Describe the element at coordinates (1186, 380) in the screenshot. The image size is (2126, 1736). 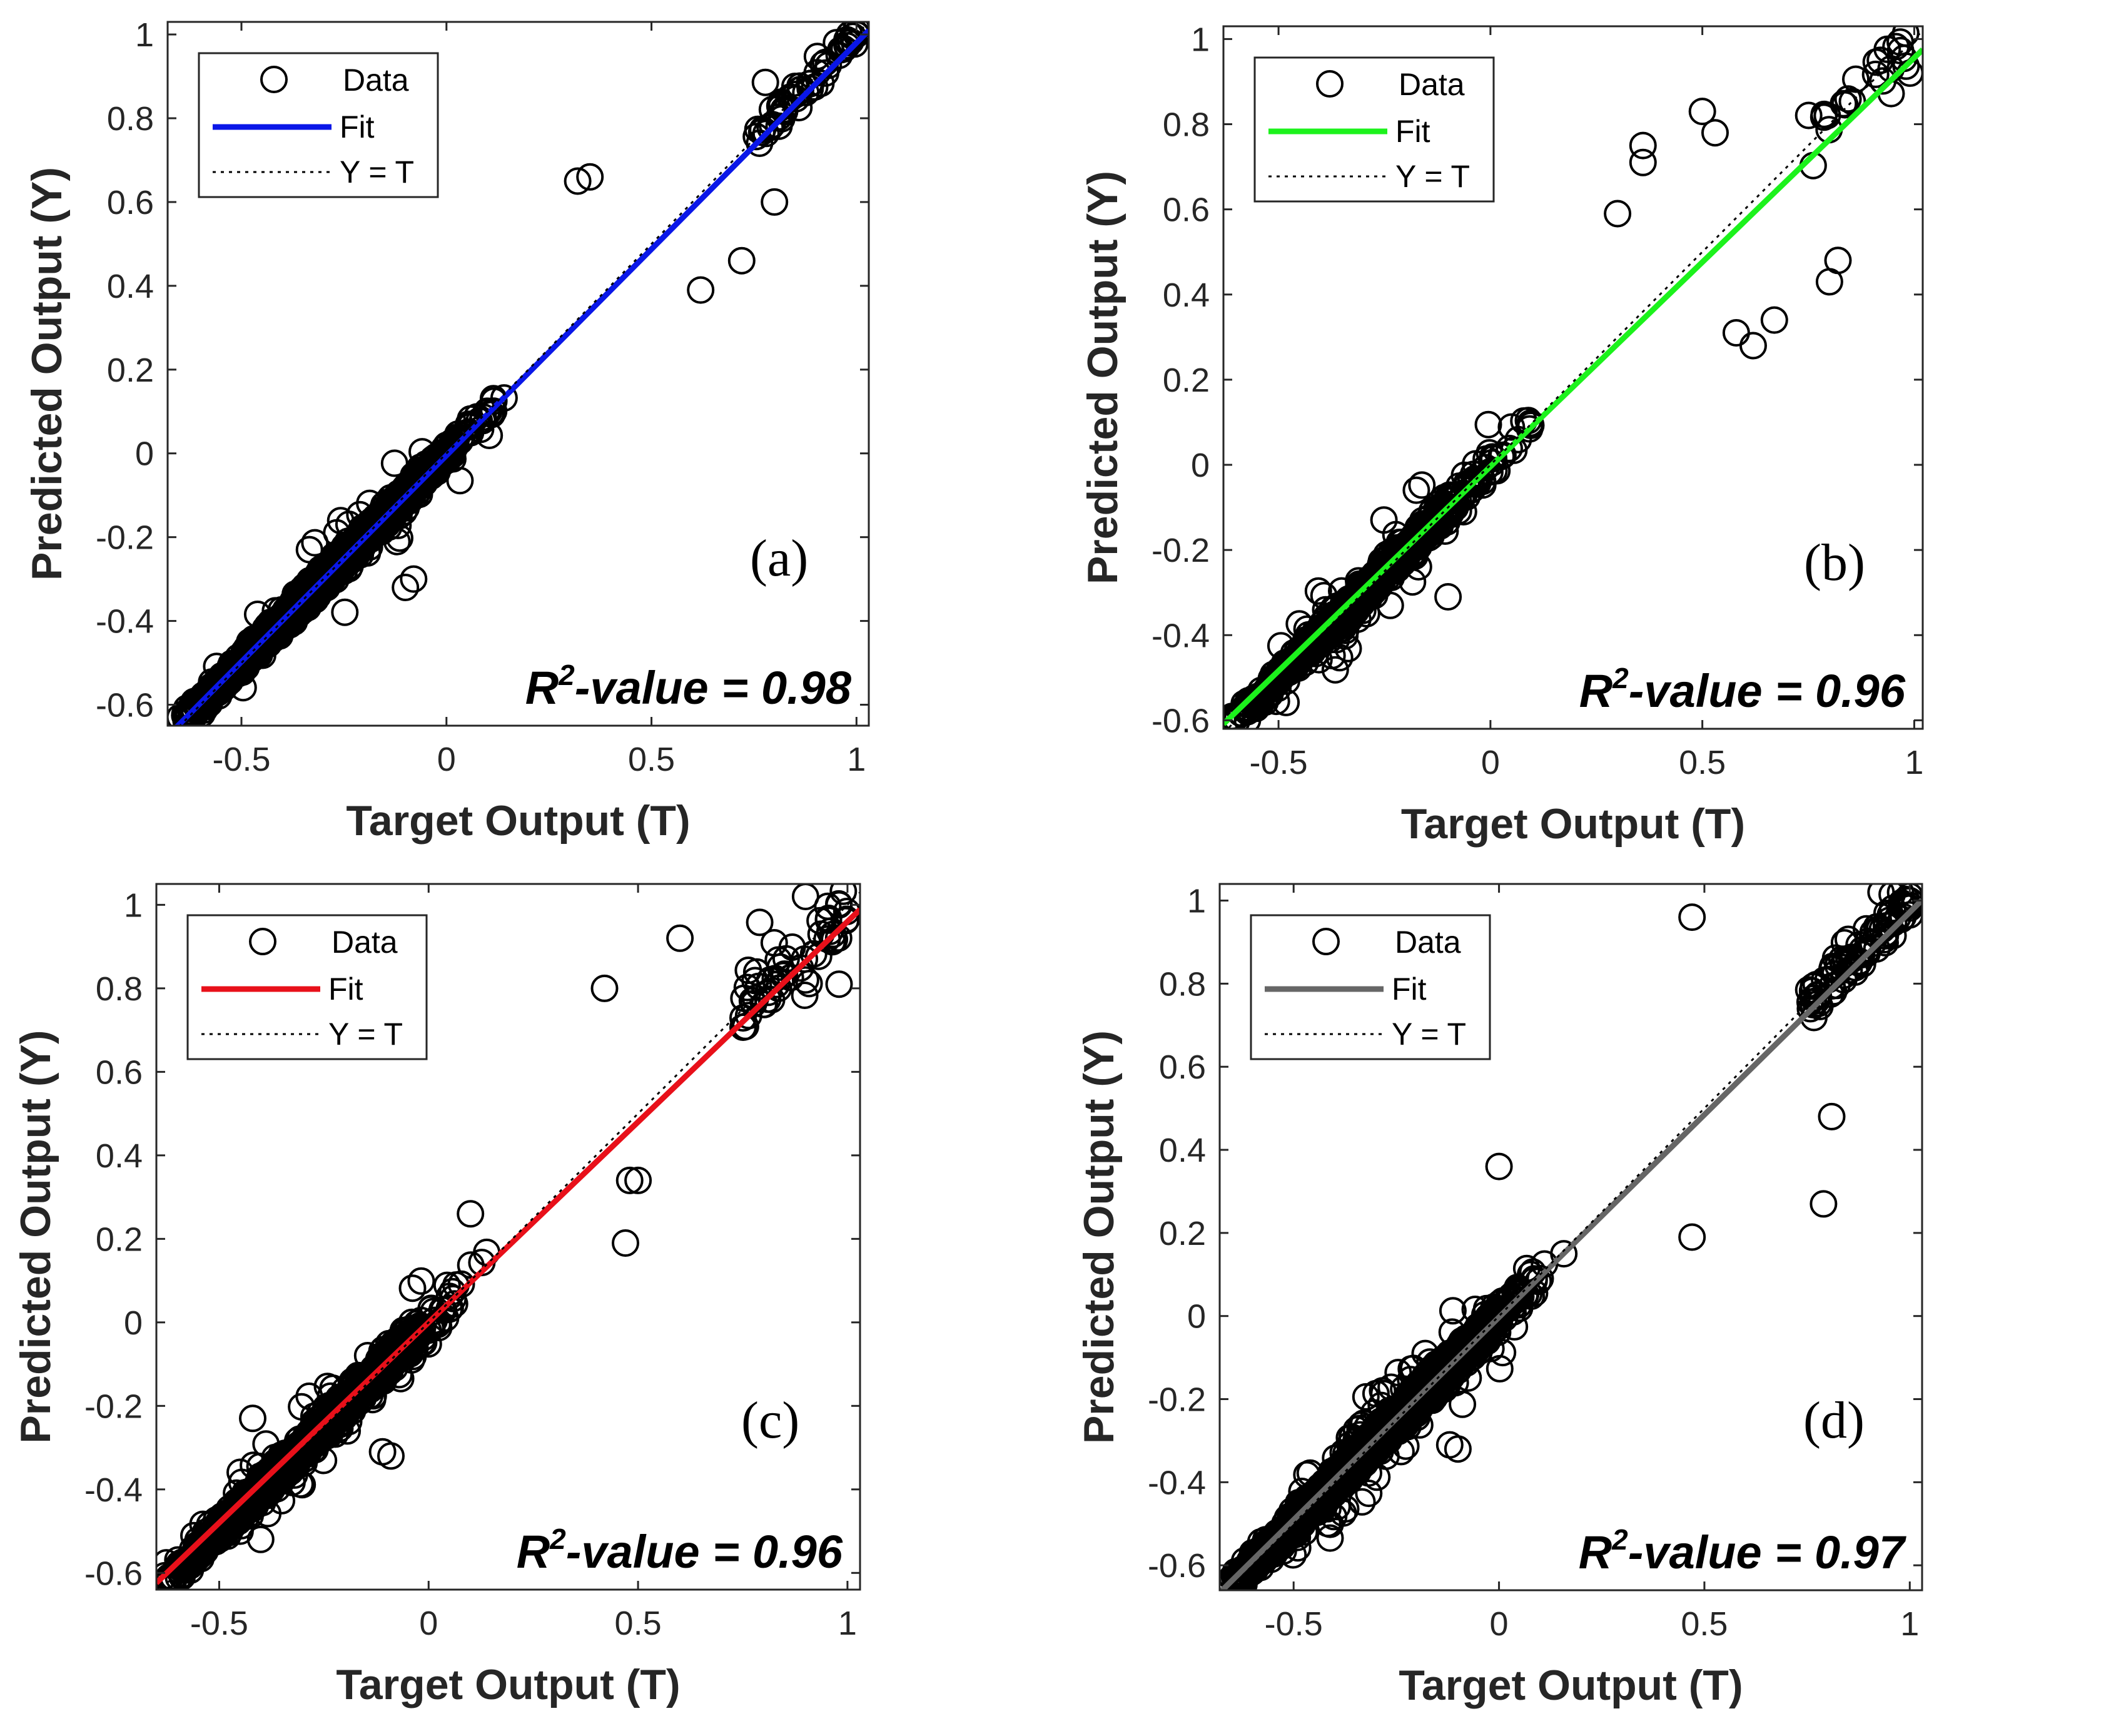
I see `y-tick-label: 0.2` at that location.